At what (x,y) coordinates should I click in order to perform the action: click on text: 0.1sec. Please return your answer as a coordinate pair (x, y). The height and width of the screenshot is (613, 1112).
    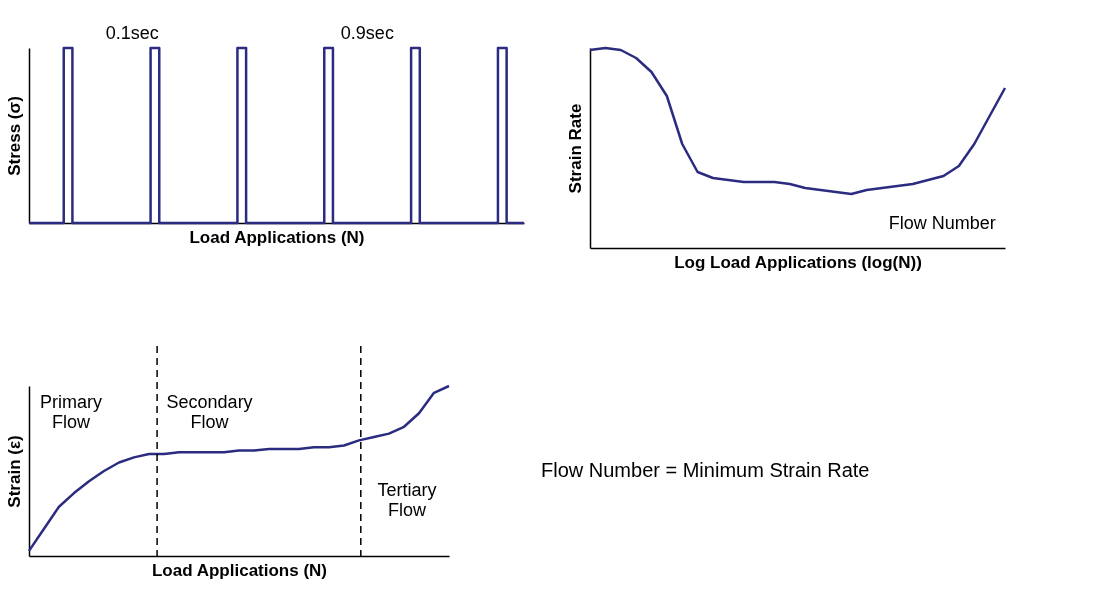
    Looking at the image, I should click on (132, 33).